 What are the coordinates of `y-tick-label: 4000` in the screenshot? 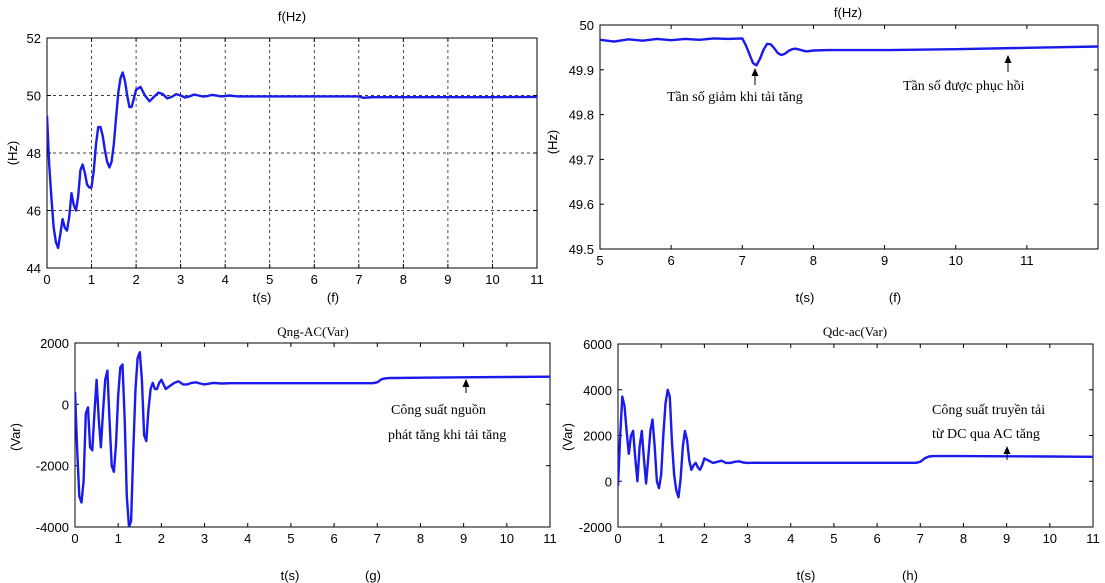 It's located at (597, 390).